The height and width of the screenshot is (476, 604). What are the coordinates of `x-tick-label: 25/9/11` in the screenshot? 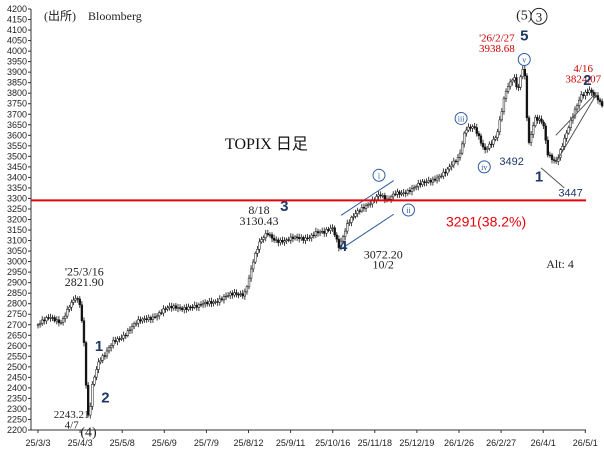 It's located at (290, 443).